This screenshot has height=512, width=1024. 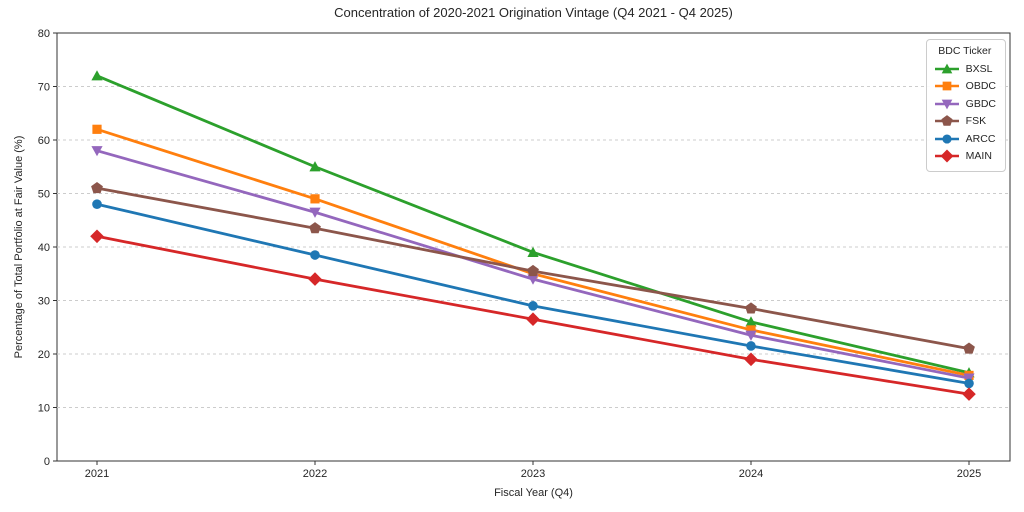 I want to click on y-tick-label: 40, so click(x=44, y=248).